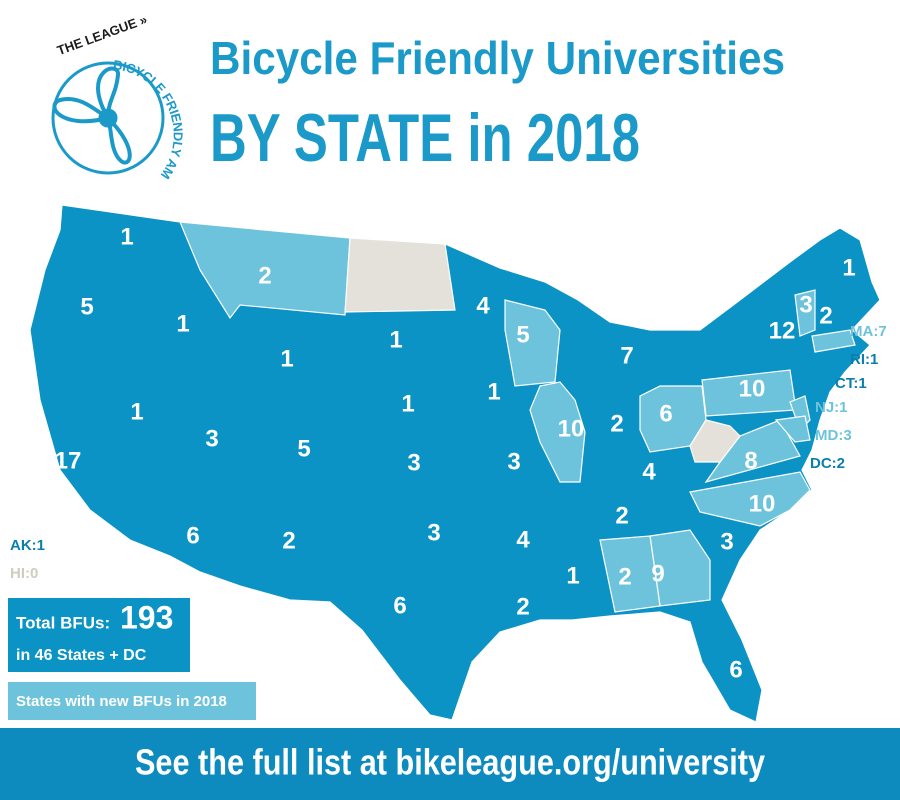 The image size is (900, 800). What do you see at coordinates (108, 118) in the screenshot?
I see `logo` at bounding box center [108, 118].